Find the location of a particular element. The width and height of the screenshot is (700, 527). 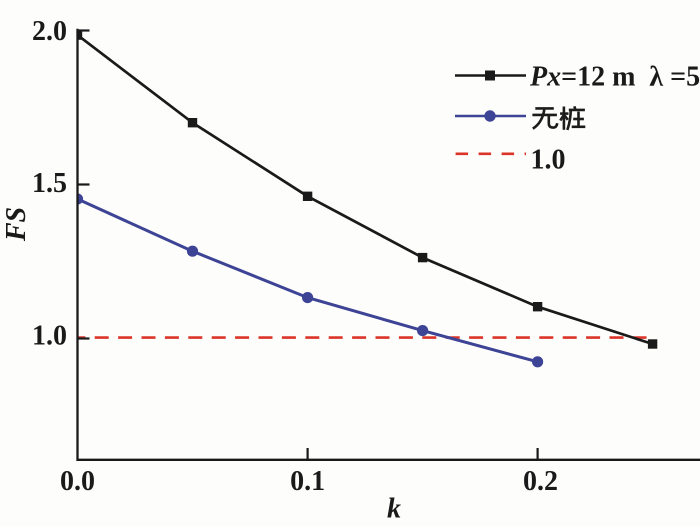

svg-text: 0.0 is located at coordinates (77, 481).